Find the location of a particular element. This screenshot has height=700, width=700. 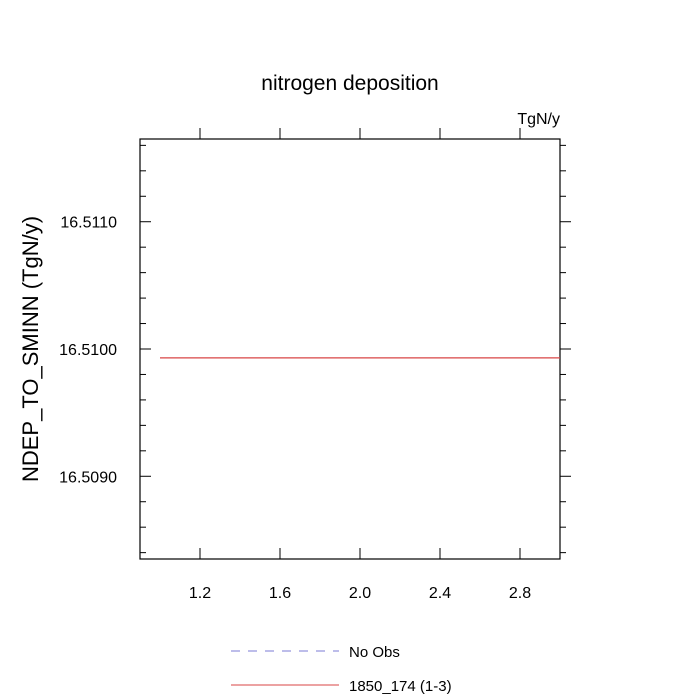

chart-title: nitrogen deposition is located at coordinates (349, 83).